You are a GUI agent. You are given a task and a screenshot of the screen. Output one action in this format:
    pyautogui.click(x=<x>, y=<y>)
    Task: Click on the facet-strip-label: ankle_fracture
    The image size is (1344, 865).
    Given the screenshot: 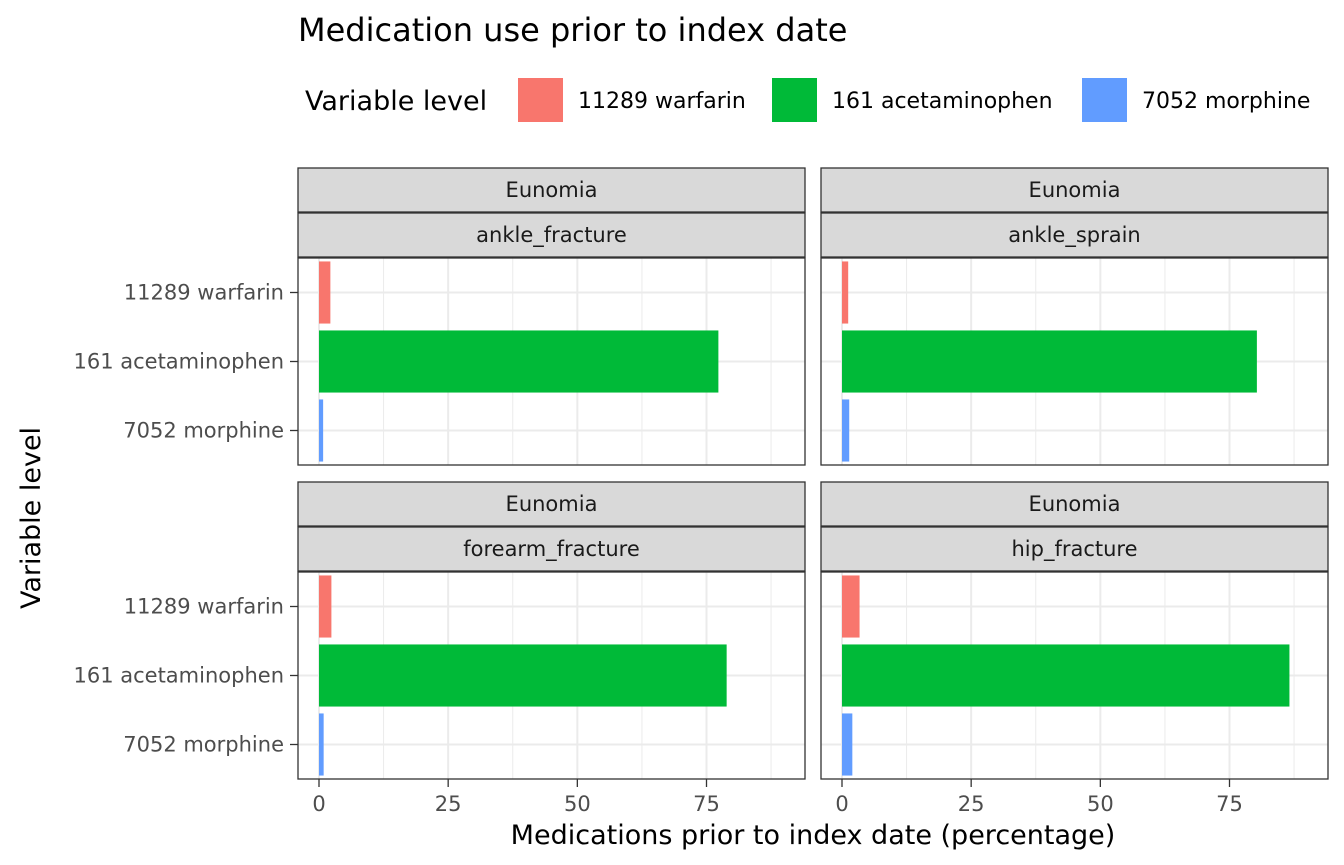 What is the action you would take?
    pyautogui.click(x=551, y=235)
    